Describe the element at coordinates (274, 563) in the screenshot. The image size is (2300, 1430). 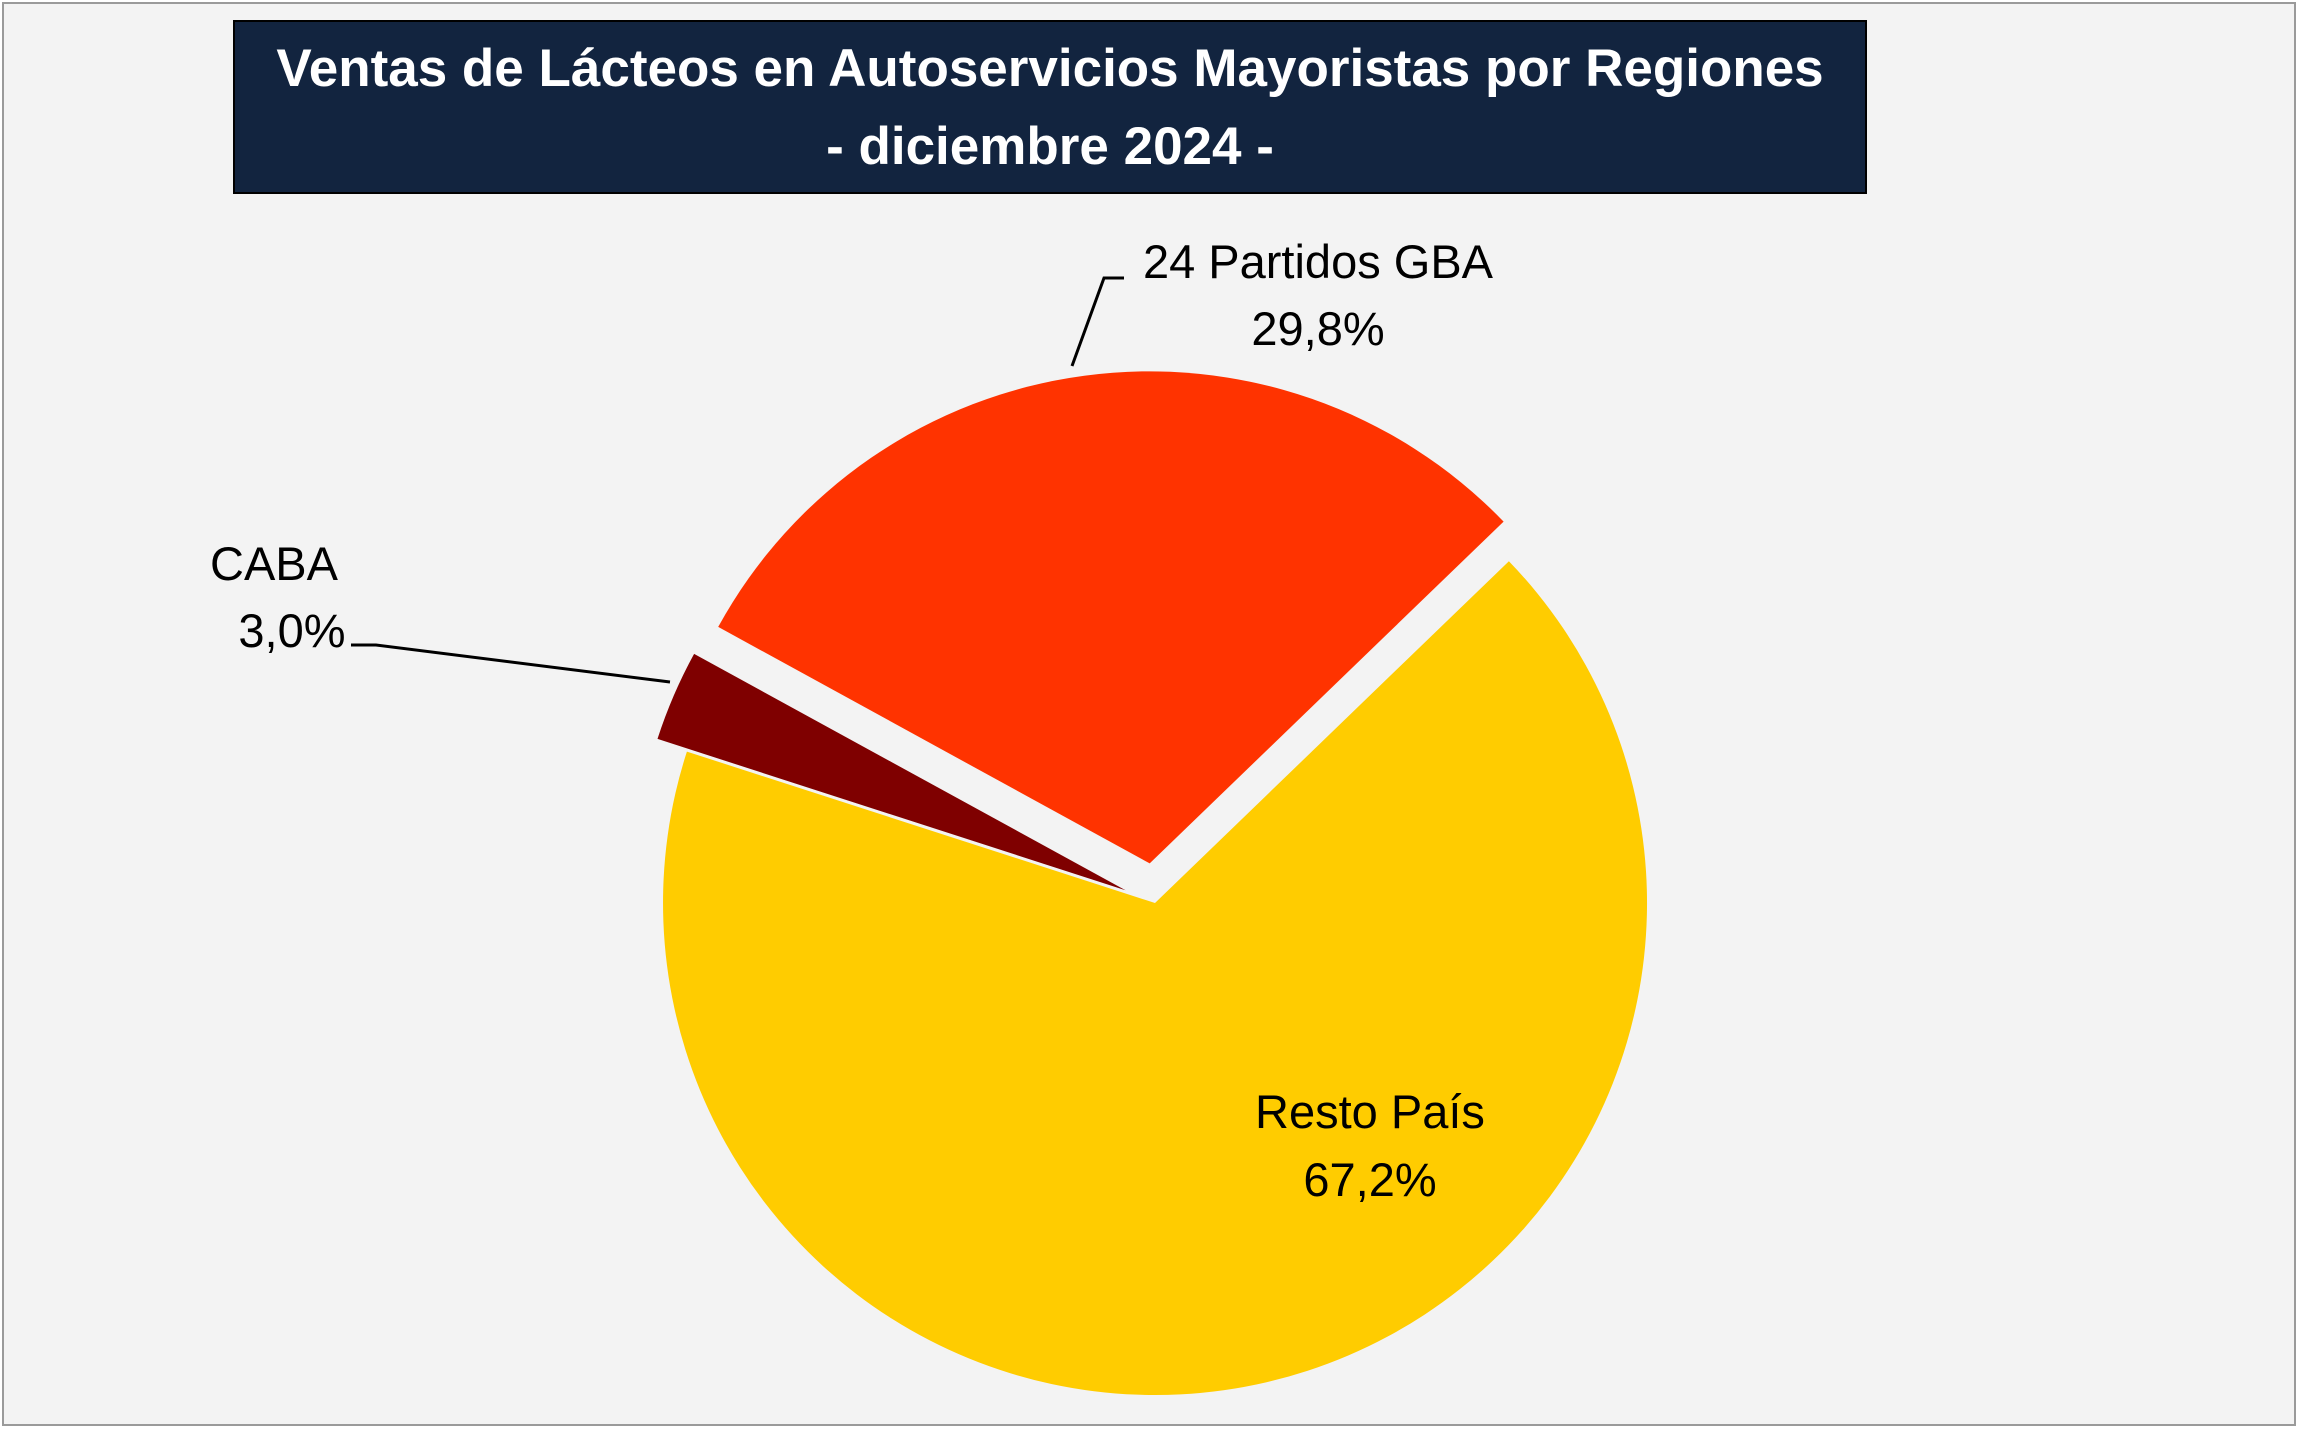
I see `slice-label-caba: CABA` at that location.